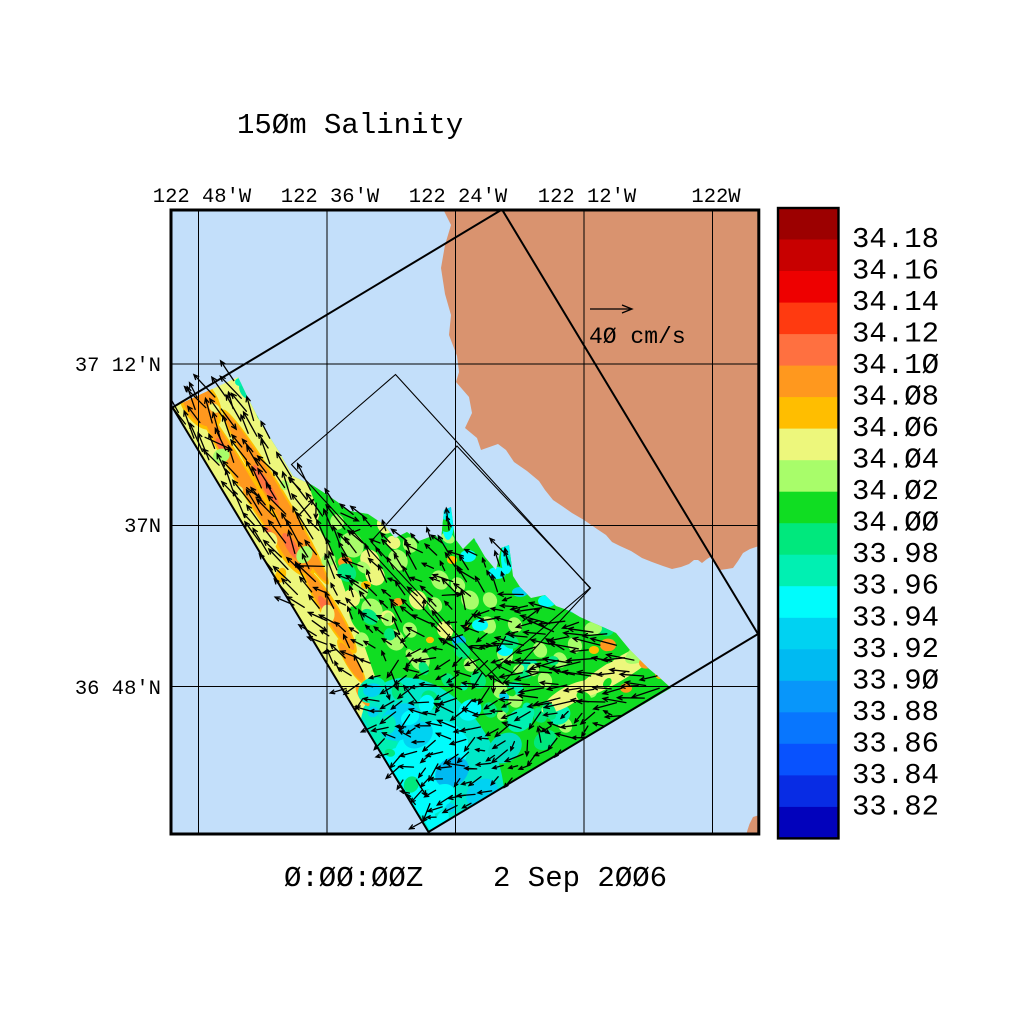 Image resolution: width=1024 pixels, height=1029 pixels. What do you see at coordinates (895, 491) in the screenshot?
I see `svg-text: 34.Ø2` at bounding box center [895, 491].